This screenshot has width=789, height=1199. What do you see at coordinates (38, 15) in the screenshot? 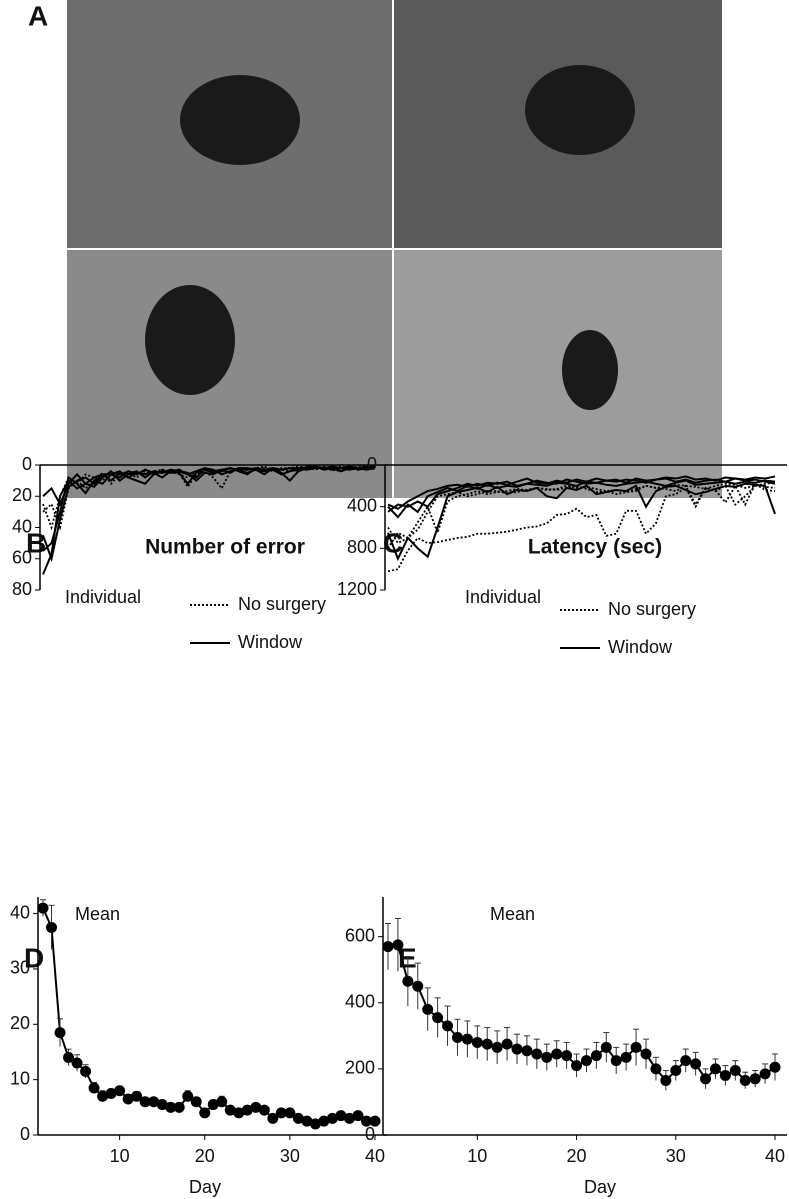
I see `panel-label: A` at bounding box center [38, 15].